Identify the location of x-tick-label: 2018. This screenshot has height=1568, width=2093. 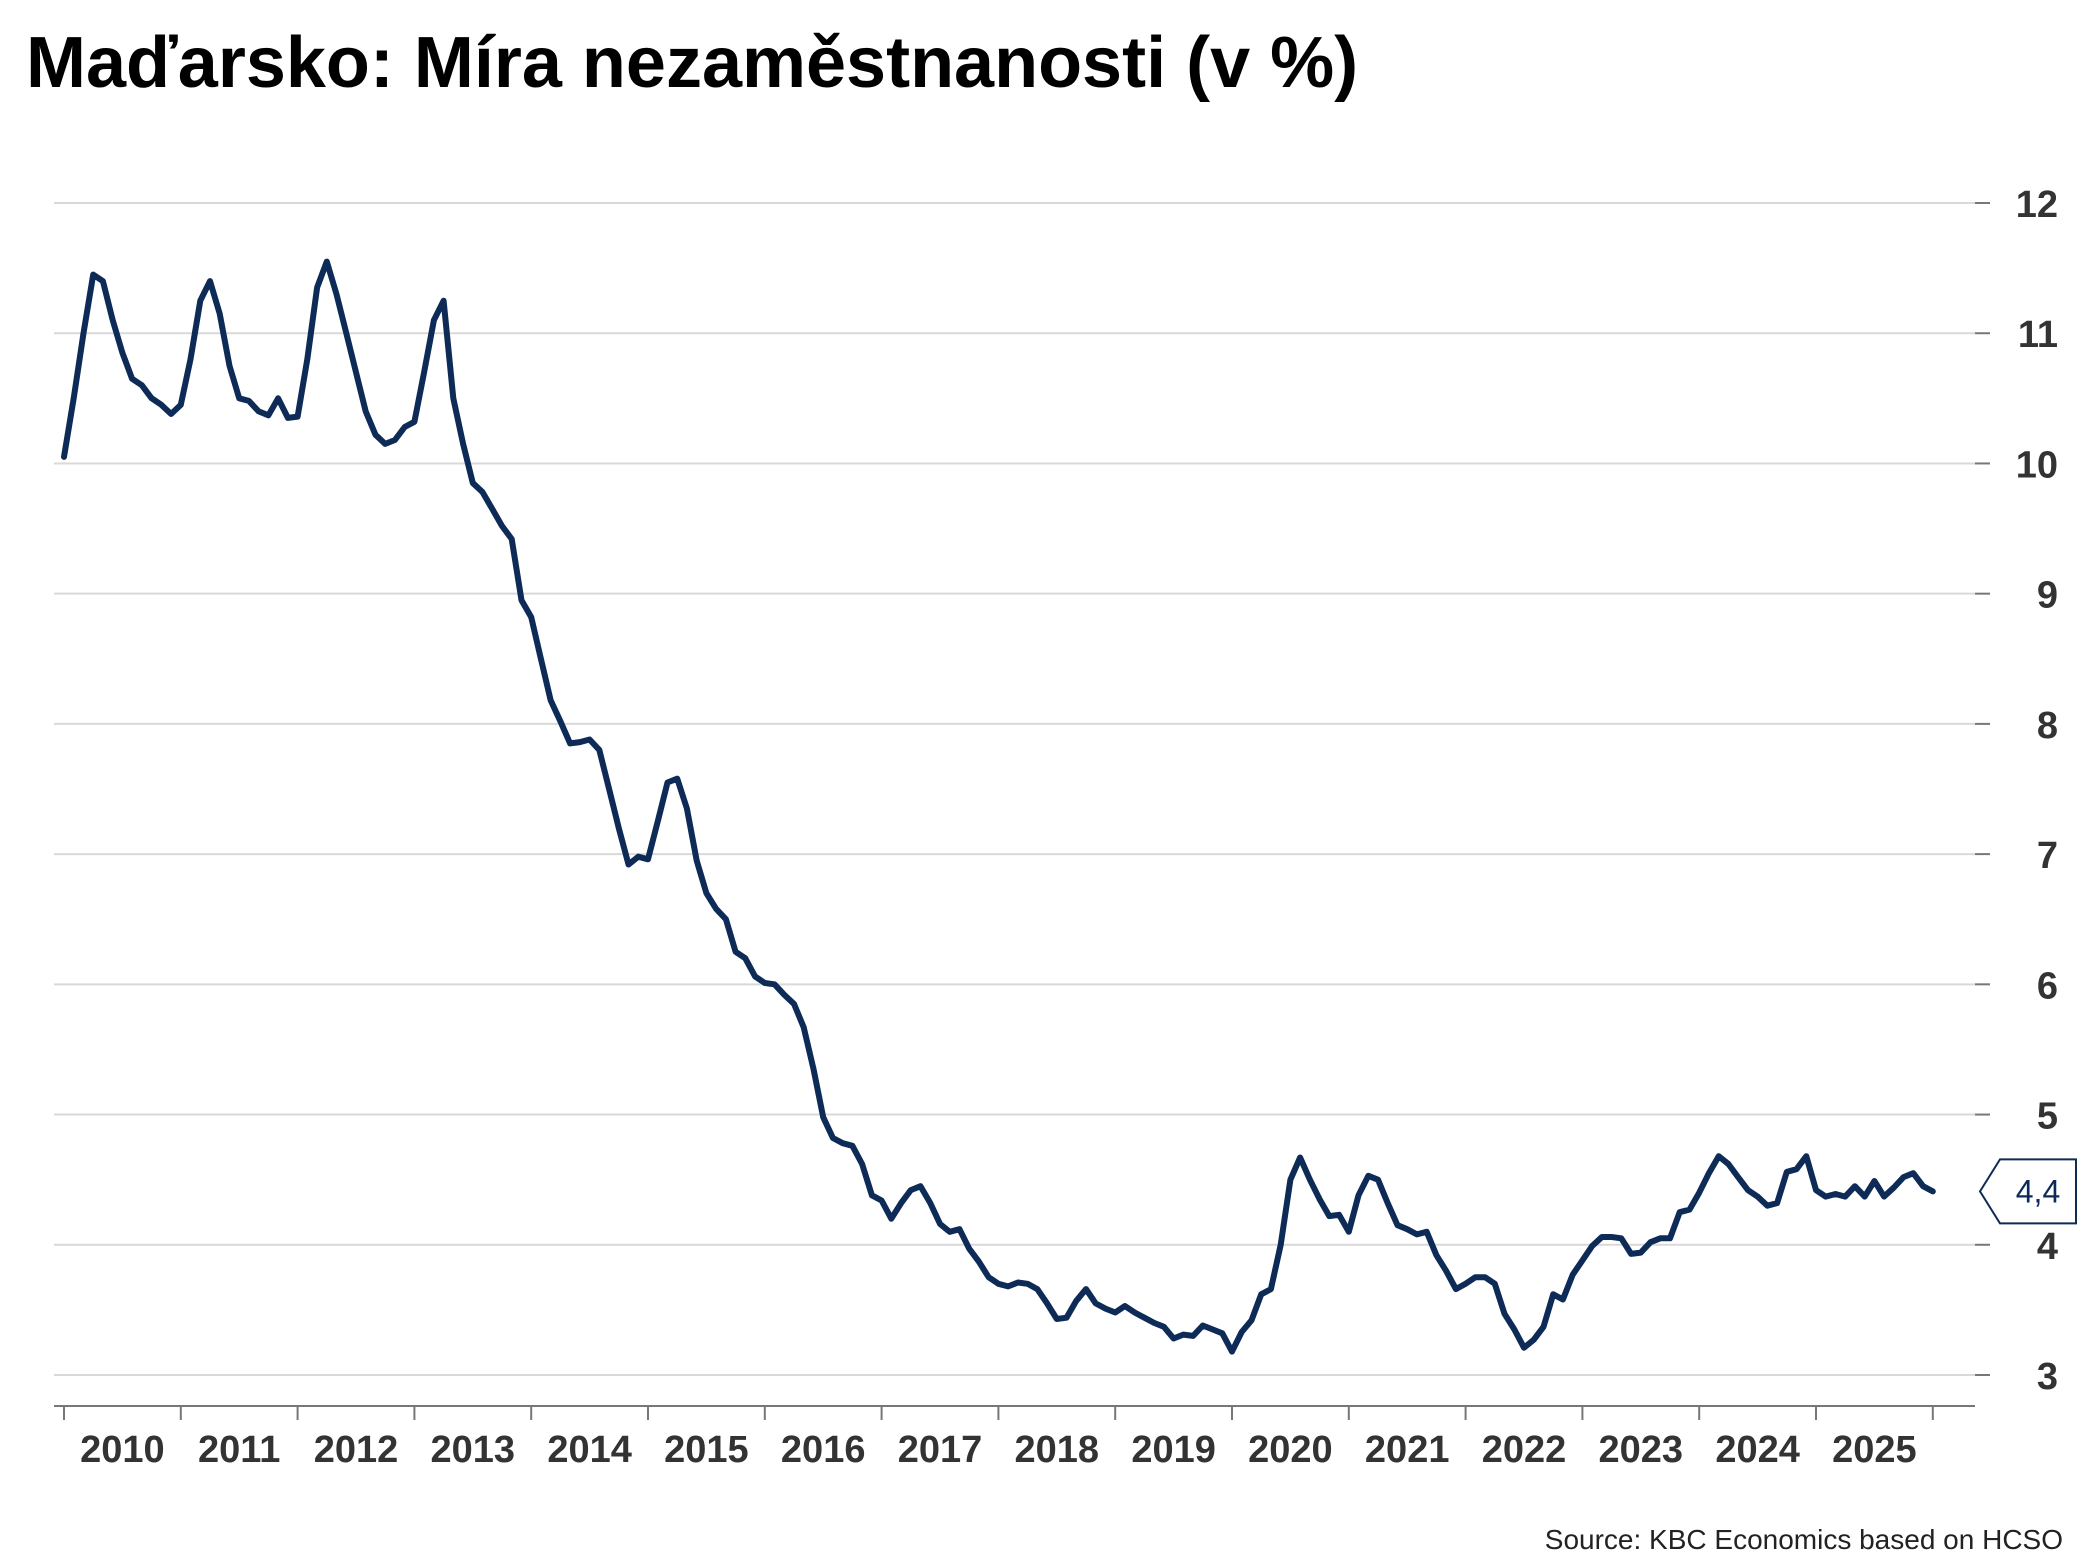
(1057, 1450).